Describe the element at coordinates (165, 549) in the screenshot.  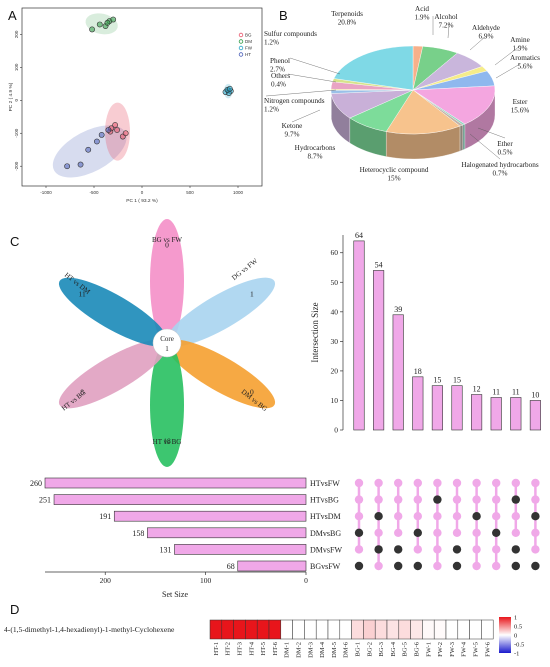
I see `set-size-value: 131` at that location.